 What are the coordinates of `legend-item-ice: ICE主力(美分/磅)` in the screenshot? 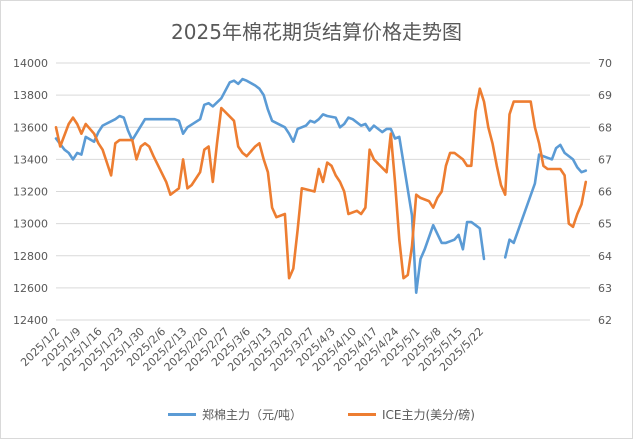 It's located at (411, 414).